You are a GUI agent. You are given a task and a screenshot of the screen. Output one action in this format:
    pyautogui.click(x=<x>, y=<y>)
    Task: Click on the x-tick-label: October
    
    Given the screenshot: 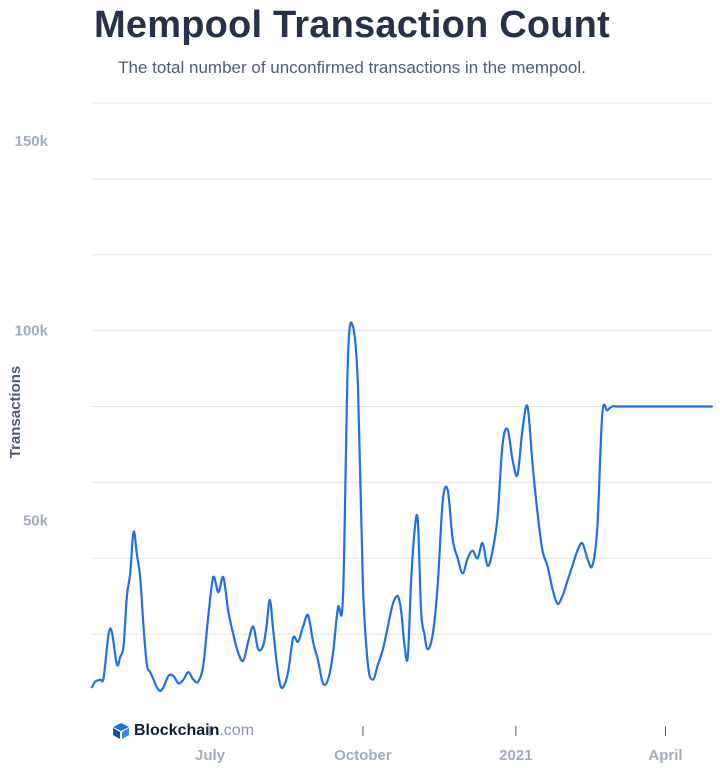 What is the action you would take?
    pyautogui.click(x=363, y=755)
    